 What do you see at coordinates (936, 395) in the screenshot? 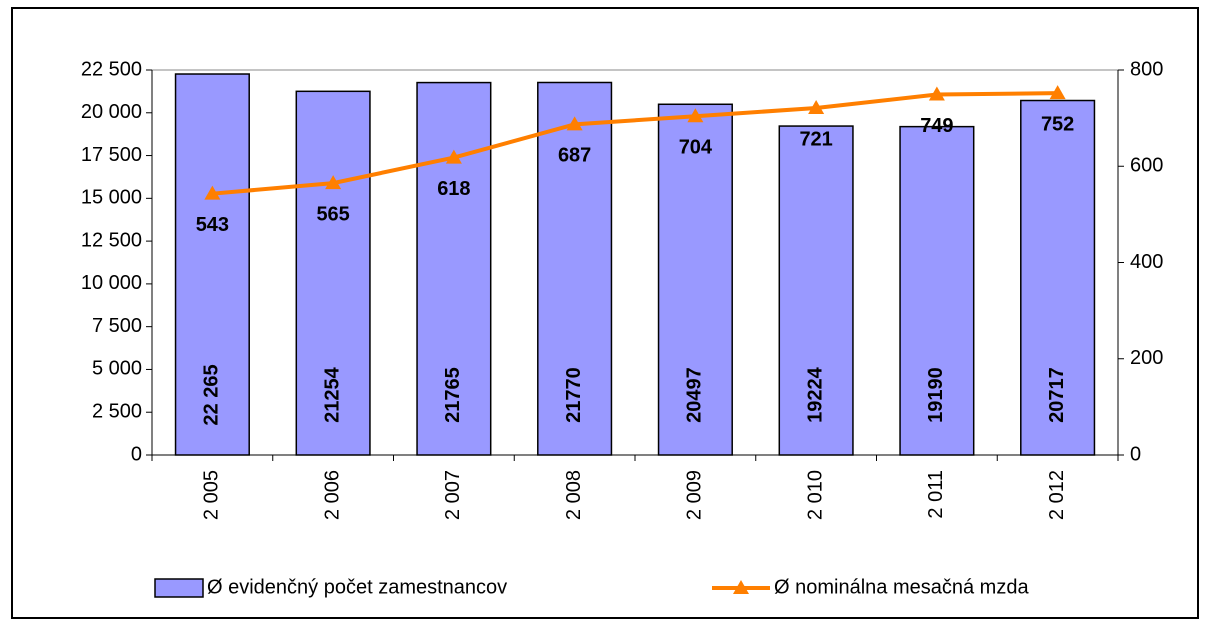
I see `bar-label: 19190` at bounding box center [936, 395].